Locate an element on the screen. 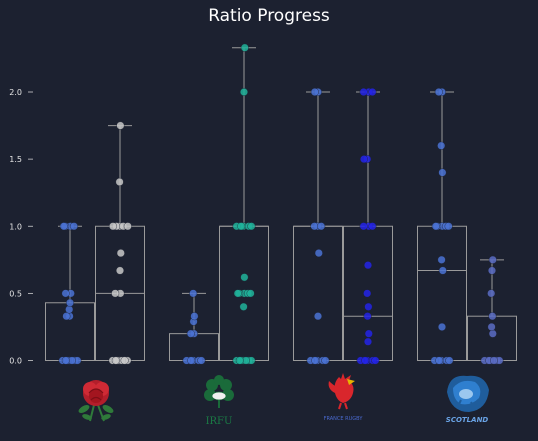 The width and height of the screenshot is (538, 441). y-axis: 0.0 0.5 1.0 1.5 2.0 is located at coordinates (21, 227).